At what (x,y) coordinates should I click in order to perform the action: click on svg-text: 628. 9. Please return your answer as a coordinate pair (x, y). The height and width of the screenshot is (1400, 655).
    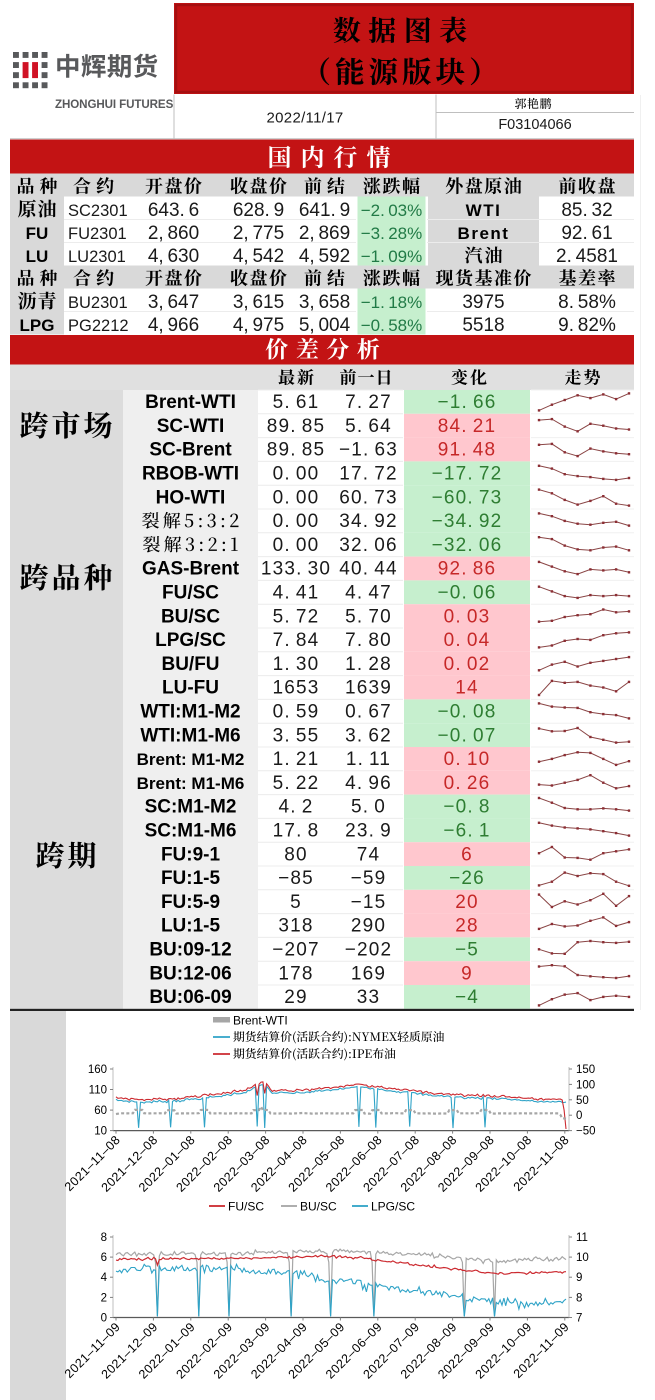
    Looking at the image, I should click on (258, 210).